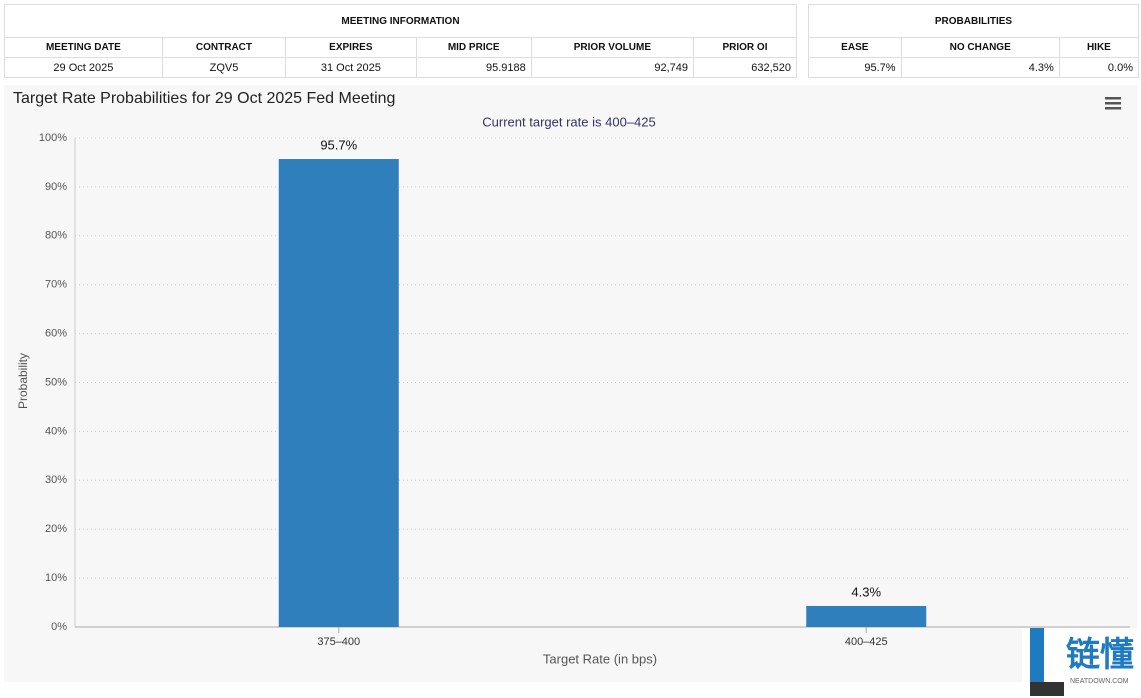 The width and height of the screenshot is (1141, 698). I want to click on y-tick-label: 40%, so click(56, 431).